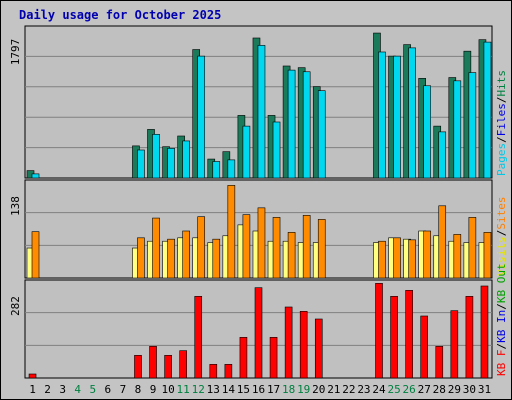 The width and height of the screenshot is (512, 400). I want to click on x-tick-label: 15, so click(243, 389).